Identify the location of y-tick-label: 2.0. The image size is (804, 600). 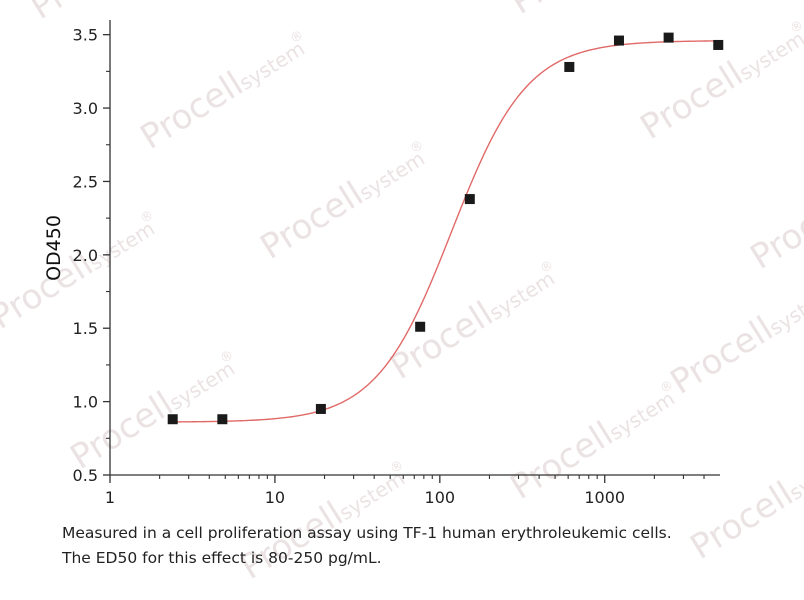
(85, 255).